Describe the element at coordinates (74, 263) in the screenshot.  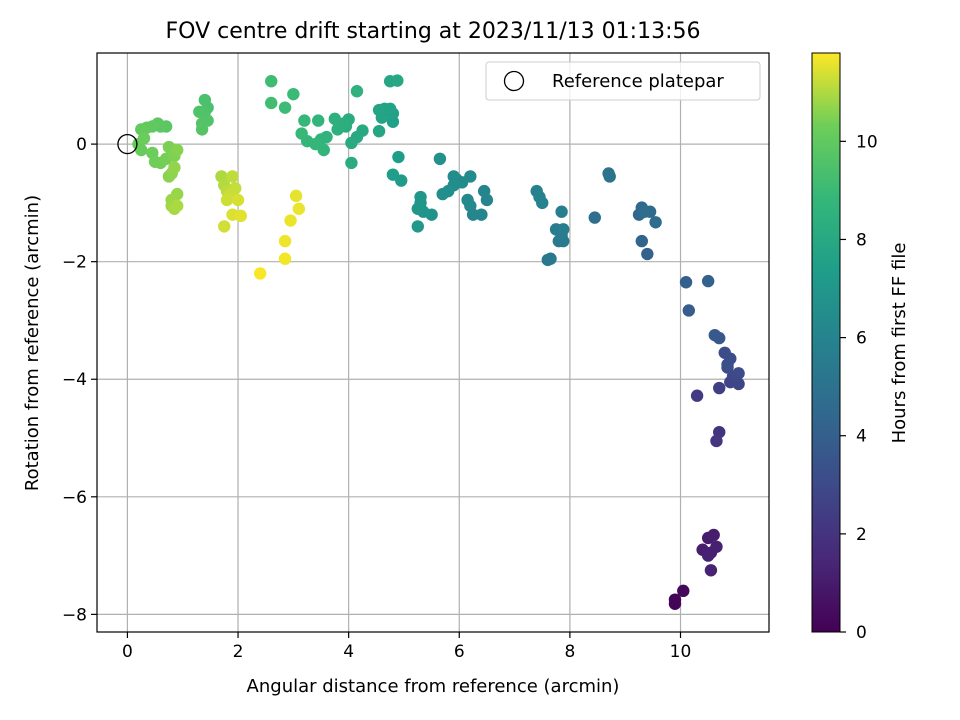
I see `y-tick-label: −2` at that location.